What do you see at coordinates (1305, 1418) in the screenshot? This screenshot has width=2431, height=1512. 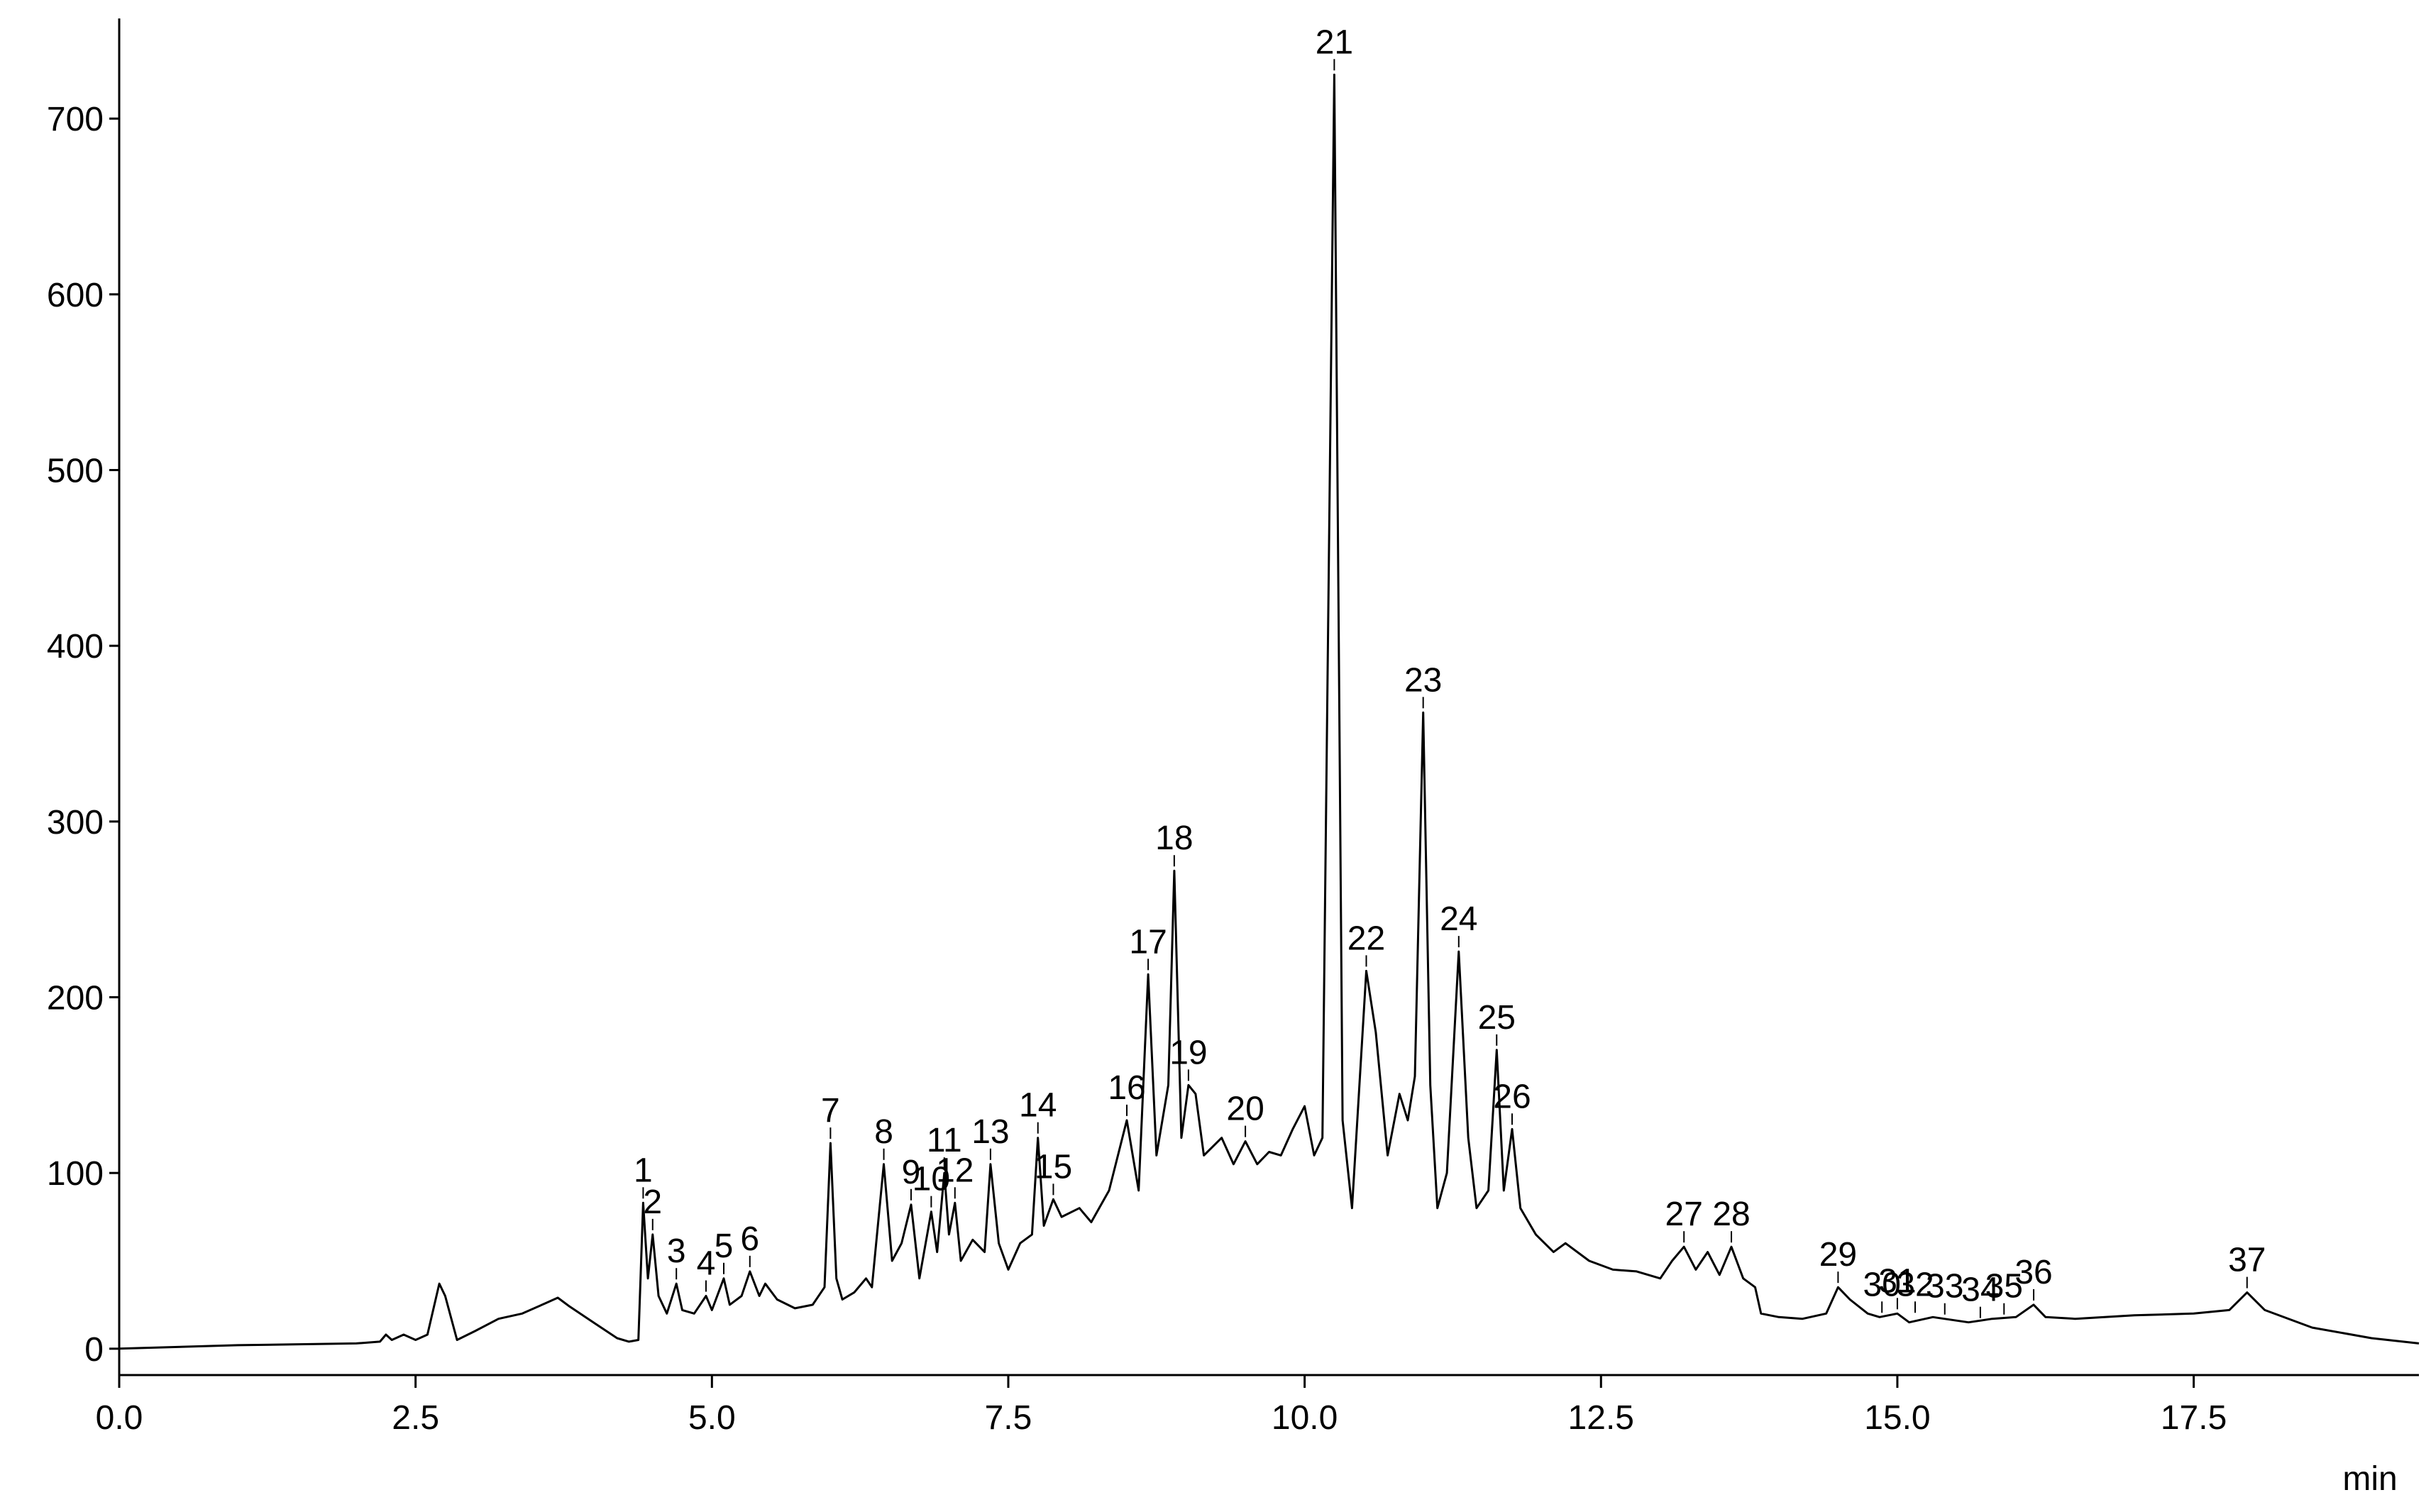 I see `x-tick-label: 10.0` at bounding box center [1305, 1418].